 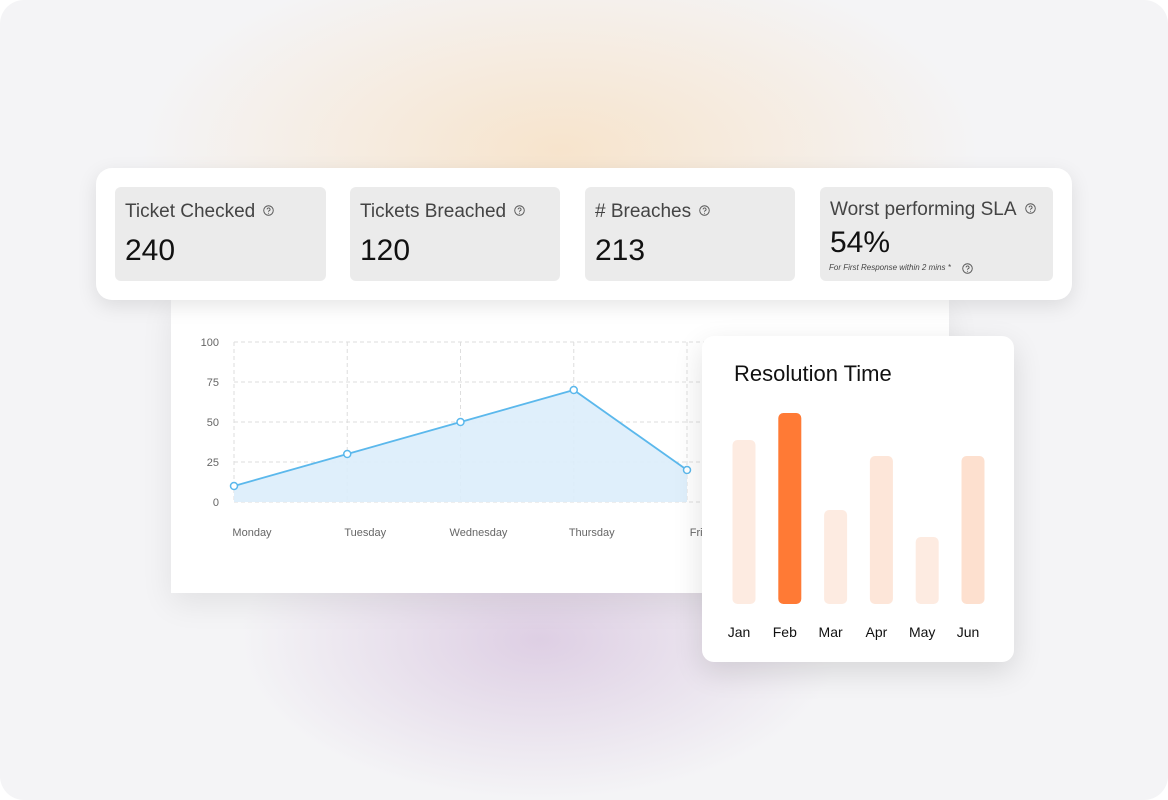 I want to click on x-tick-label: Jan, so click(x=739, y=632).